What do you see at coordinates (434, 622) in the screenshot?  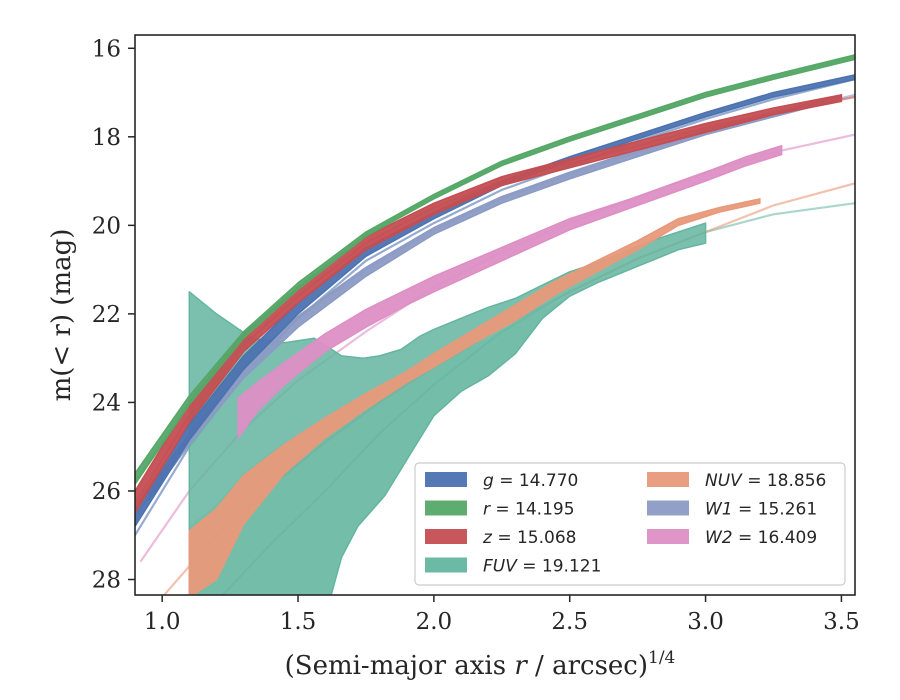 I see `x-tick-label: 2.0` at bounding box center [434, 622].